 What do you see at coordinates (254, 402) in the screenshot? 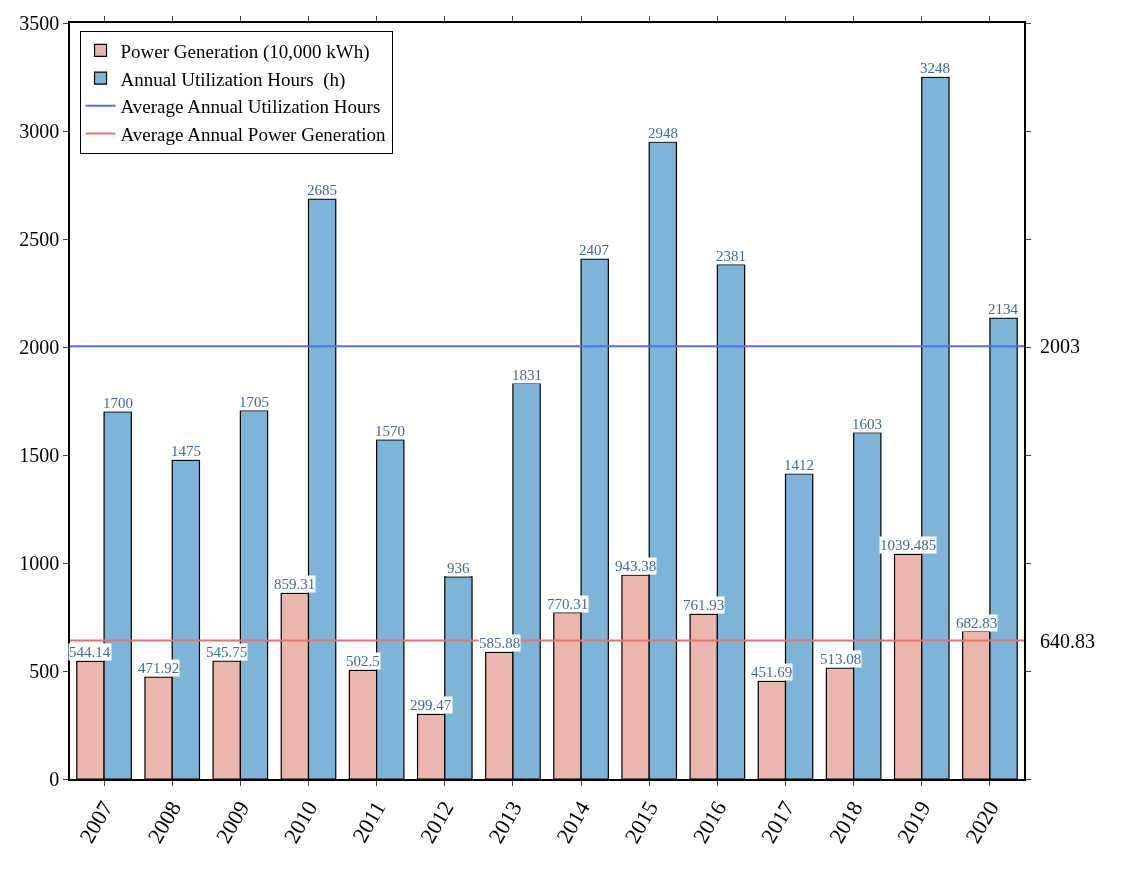
I see `data-label: 1705` at bounding box center [254, 402].